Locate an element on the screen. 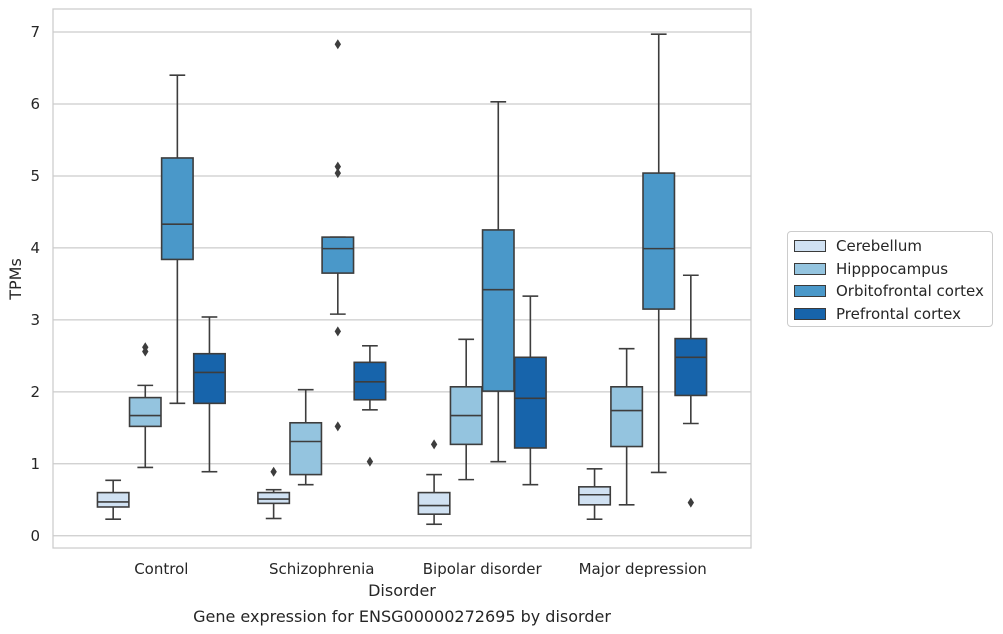 This screenshot has height=634, width=1003. legend-item: Orbitofrontal cortex is located at coordinates (893, 291).